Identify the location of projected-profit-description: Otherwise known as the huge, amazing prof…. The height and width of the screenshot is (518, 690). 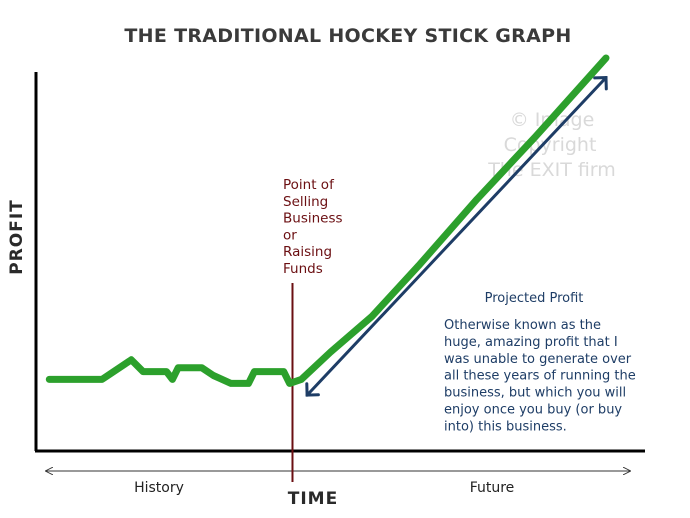
(540, 376).